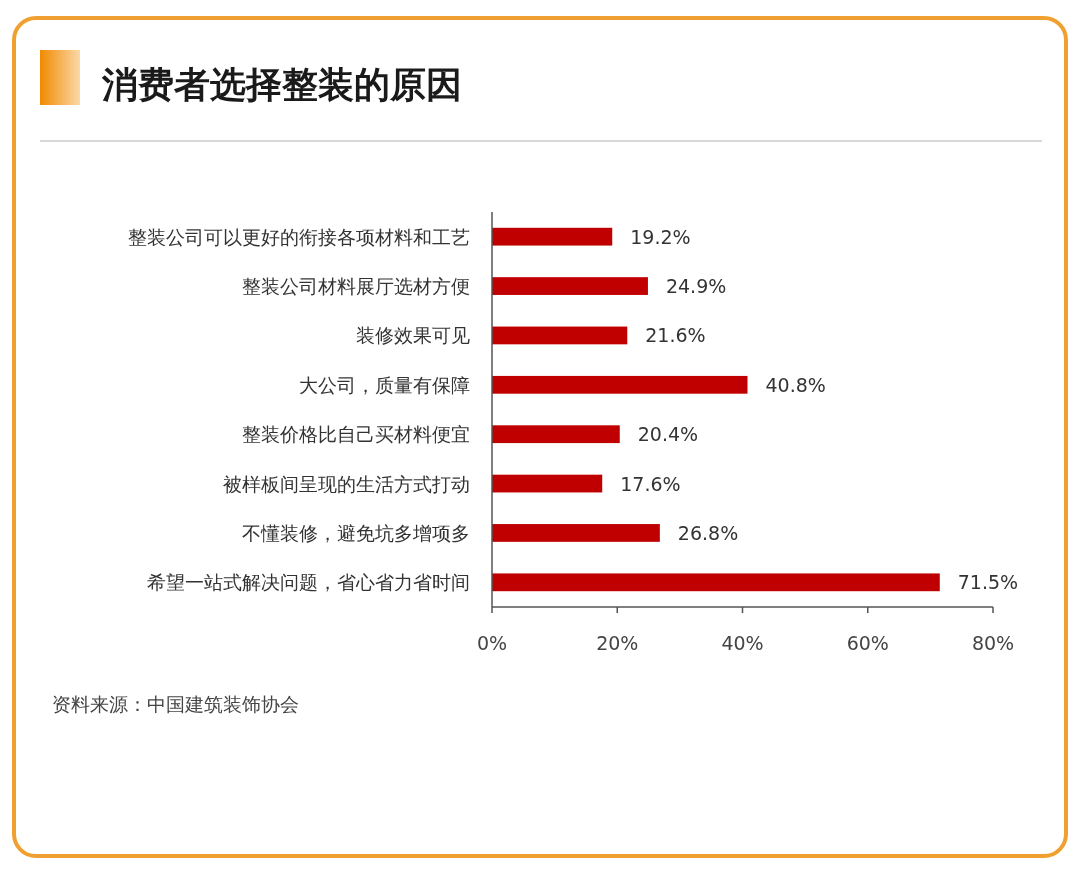 The width and height of the screenshot is (1080, 873). I want to click on y-tick-label: 装修效果可见, so click(413, 335).